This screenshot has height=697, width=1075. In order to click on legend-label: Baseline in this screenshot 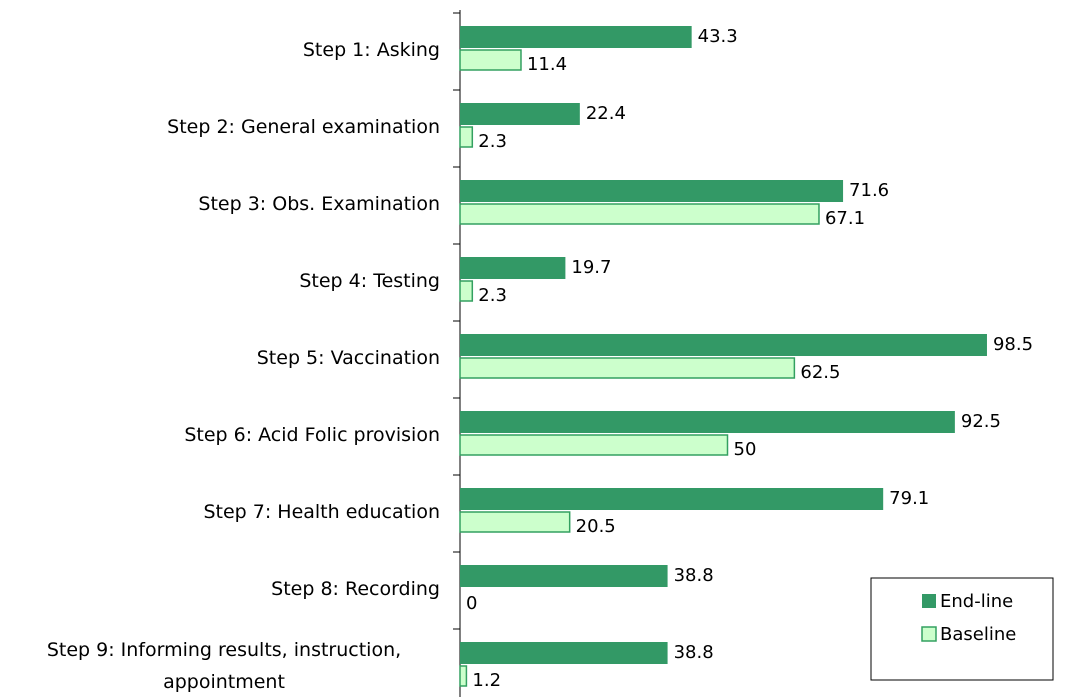, I will do `click(978, 634)`.